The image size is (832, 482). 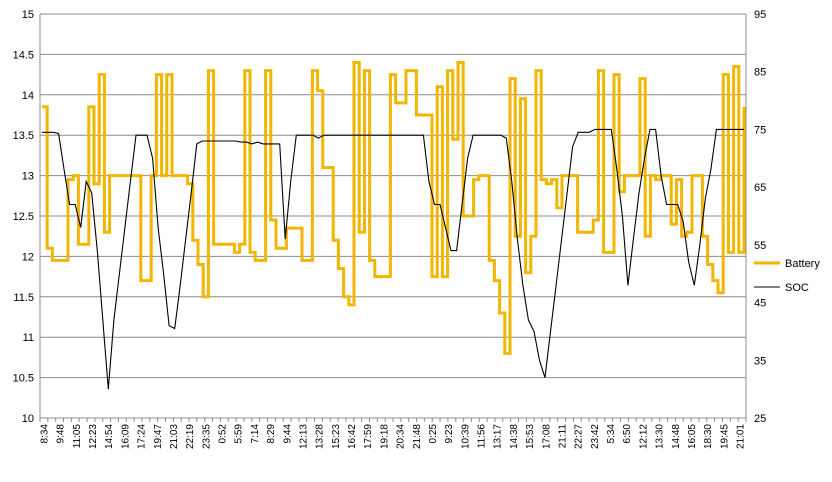 What do you see at coordinates (384, 436) in the screenshot?
I see `x-tick-label: 19:18` at bounding box center [384, 436].